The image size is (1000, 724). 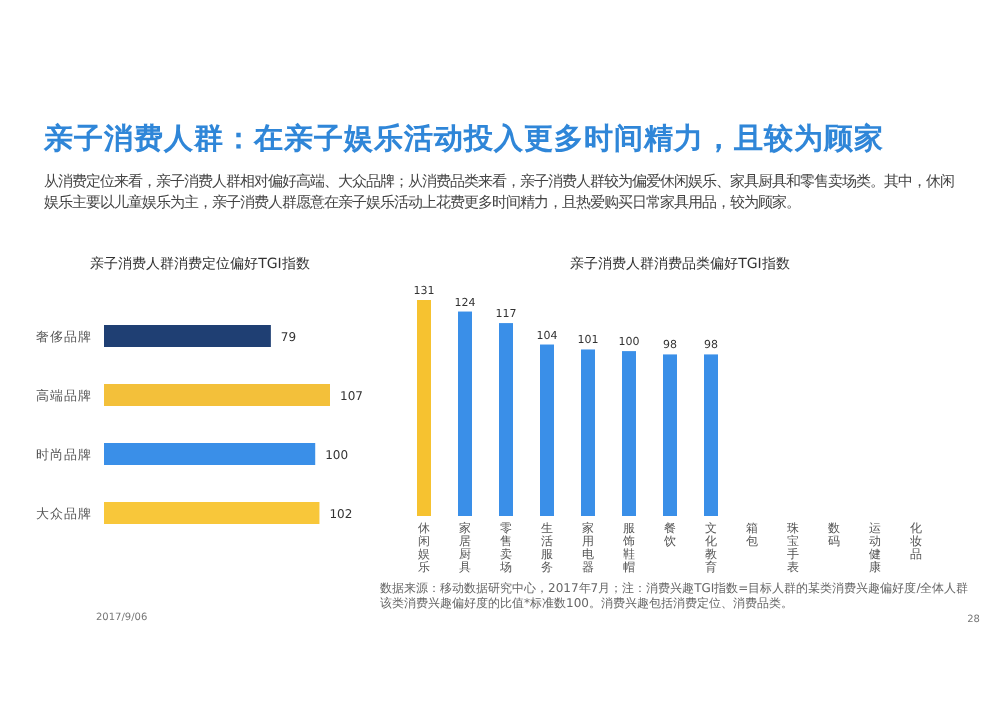 I want to click on text: 亲子消费人群：在亲子娱乐活动投入更多时间精力，且较为顾家, so click(x=463, y=138).